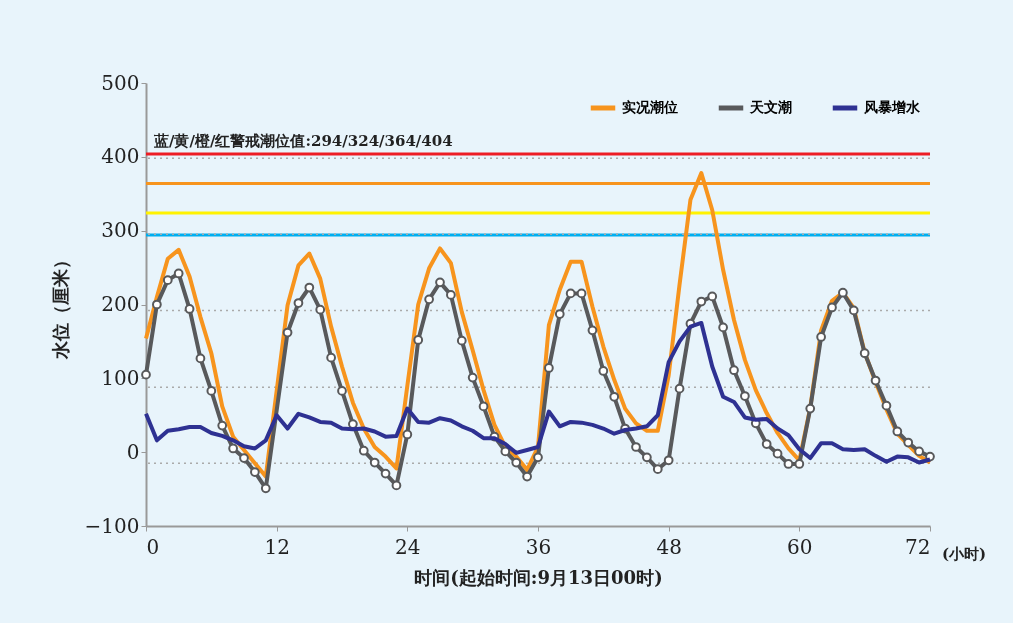  Describe the element at coordinates (964, 554) in the screenshot. I see `text: (小时)` at that location.